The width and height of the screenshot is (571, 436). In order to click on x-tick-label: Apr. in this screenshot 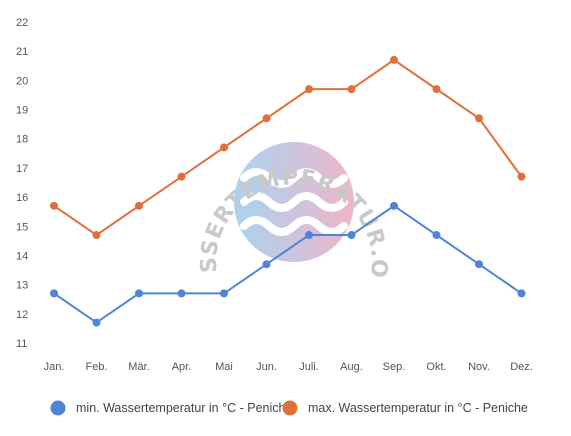, I will do `click(182, 367)`.